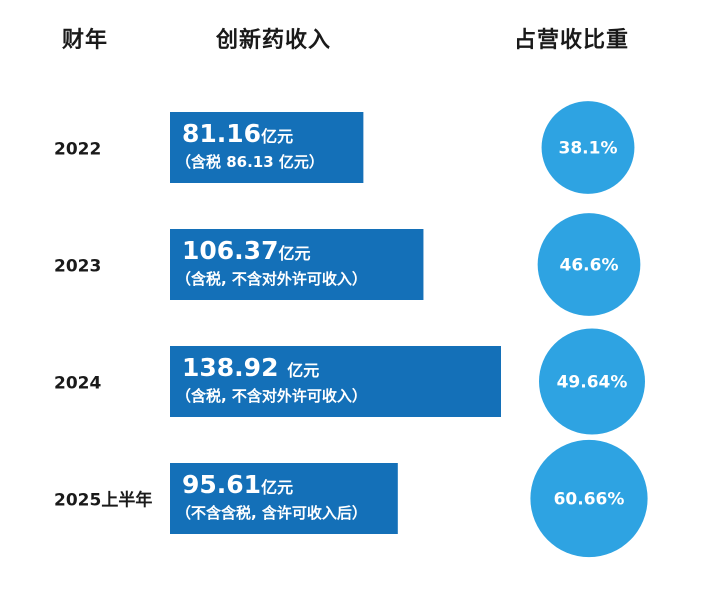 The height and width of the screenshot is (608, 719). I want to click on share-value-label: 49.64%, so click(592, 383).